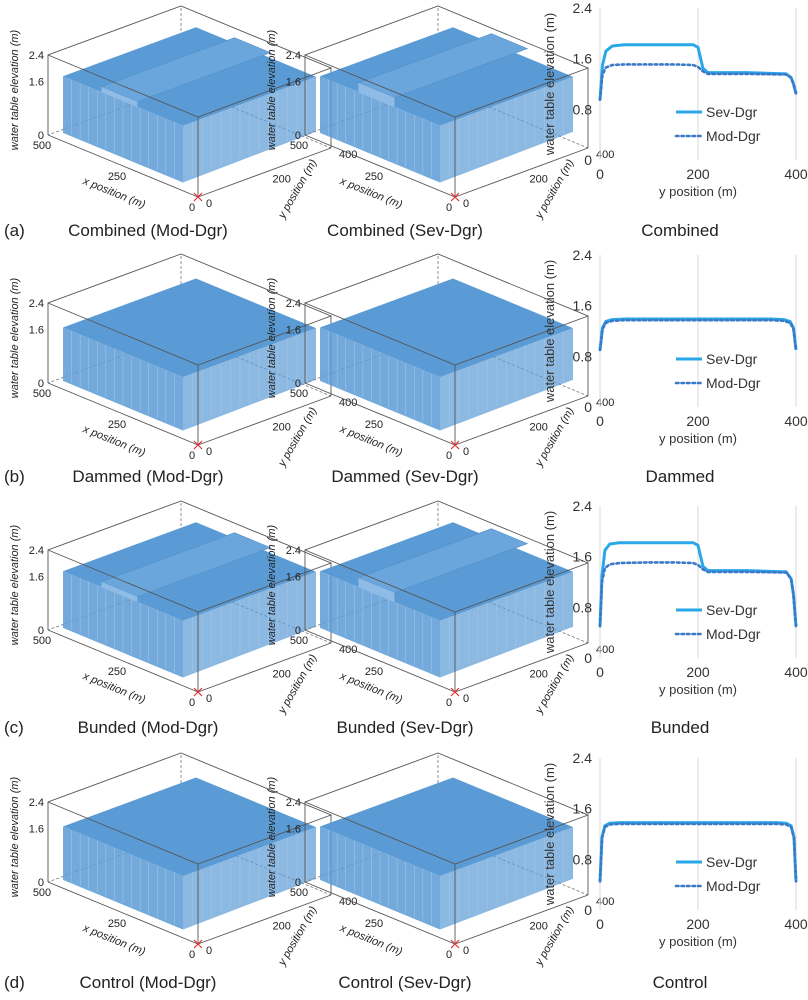 The width and height of the screenshot is (808, 1000). I want to click on caption-d-mod: Control (Mod-Dgr), so click(148, 982).